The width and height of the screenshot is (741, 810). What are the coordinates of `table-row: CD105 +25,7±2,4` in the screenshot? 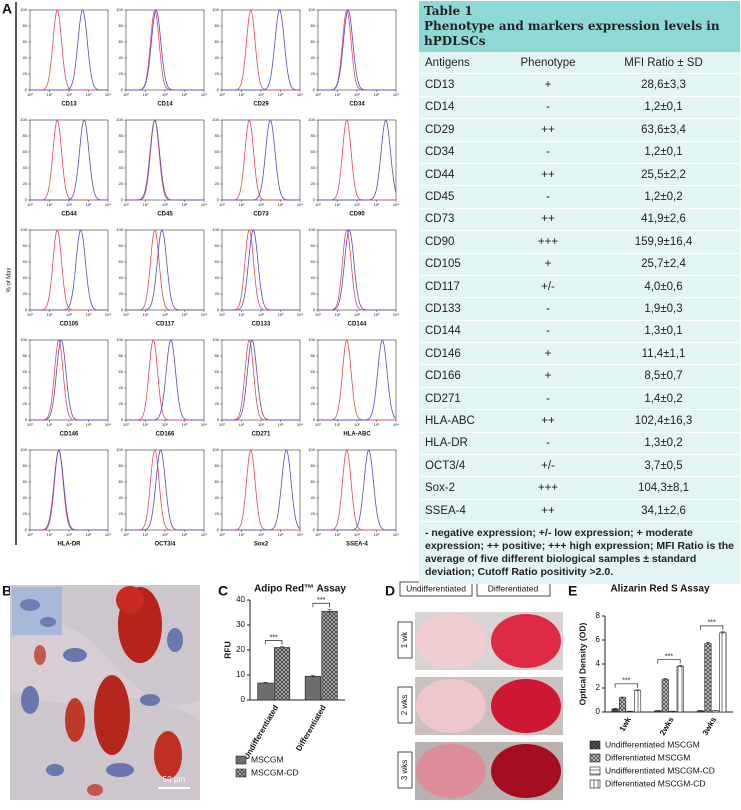 It's located at (579, 265).